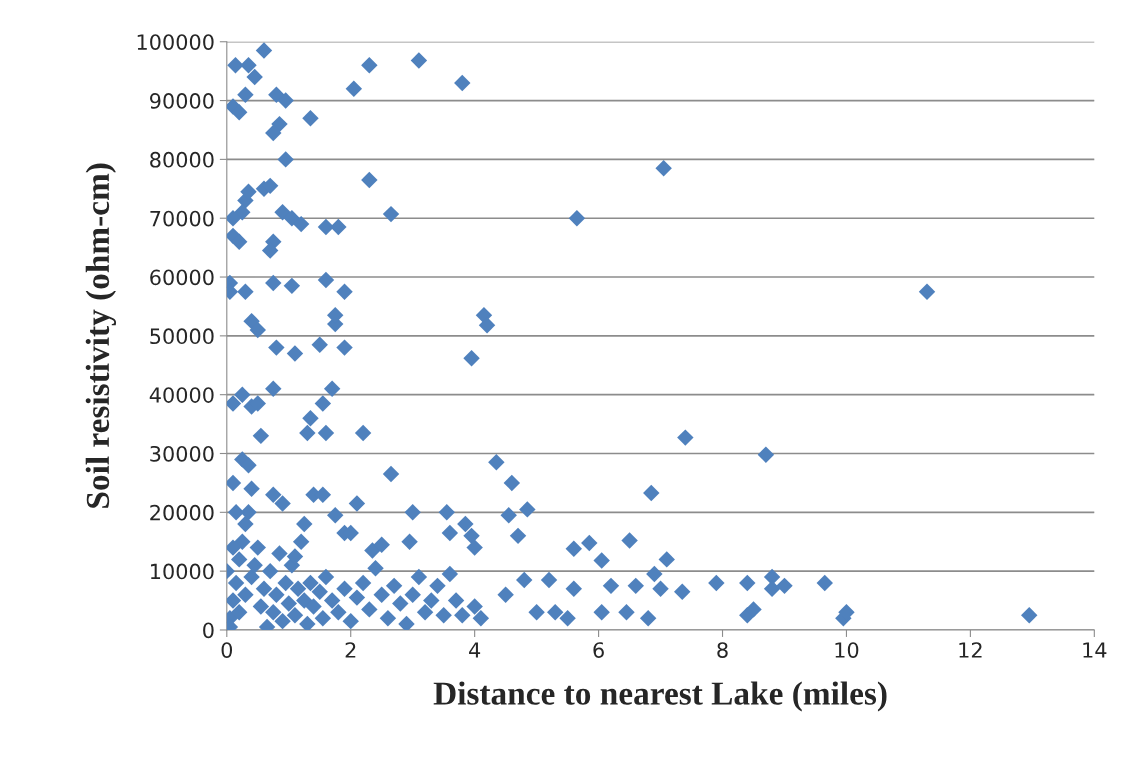  Describe the element at coordinates (598, 650) in the screenshot. I see `x-tick-label: 6` at that location.